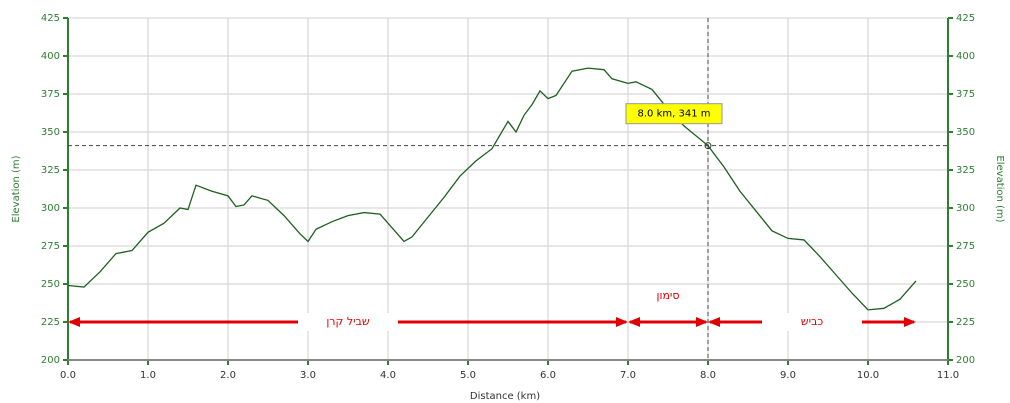  What do you see at coordinates (667, 295) in the screenshot?
I see `segment-label: סימון` at bounding box center [667, 295].